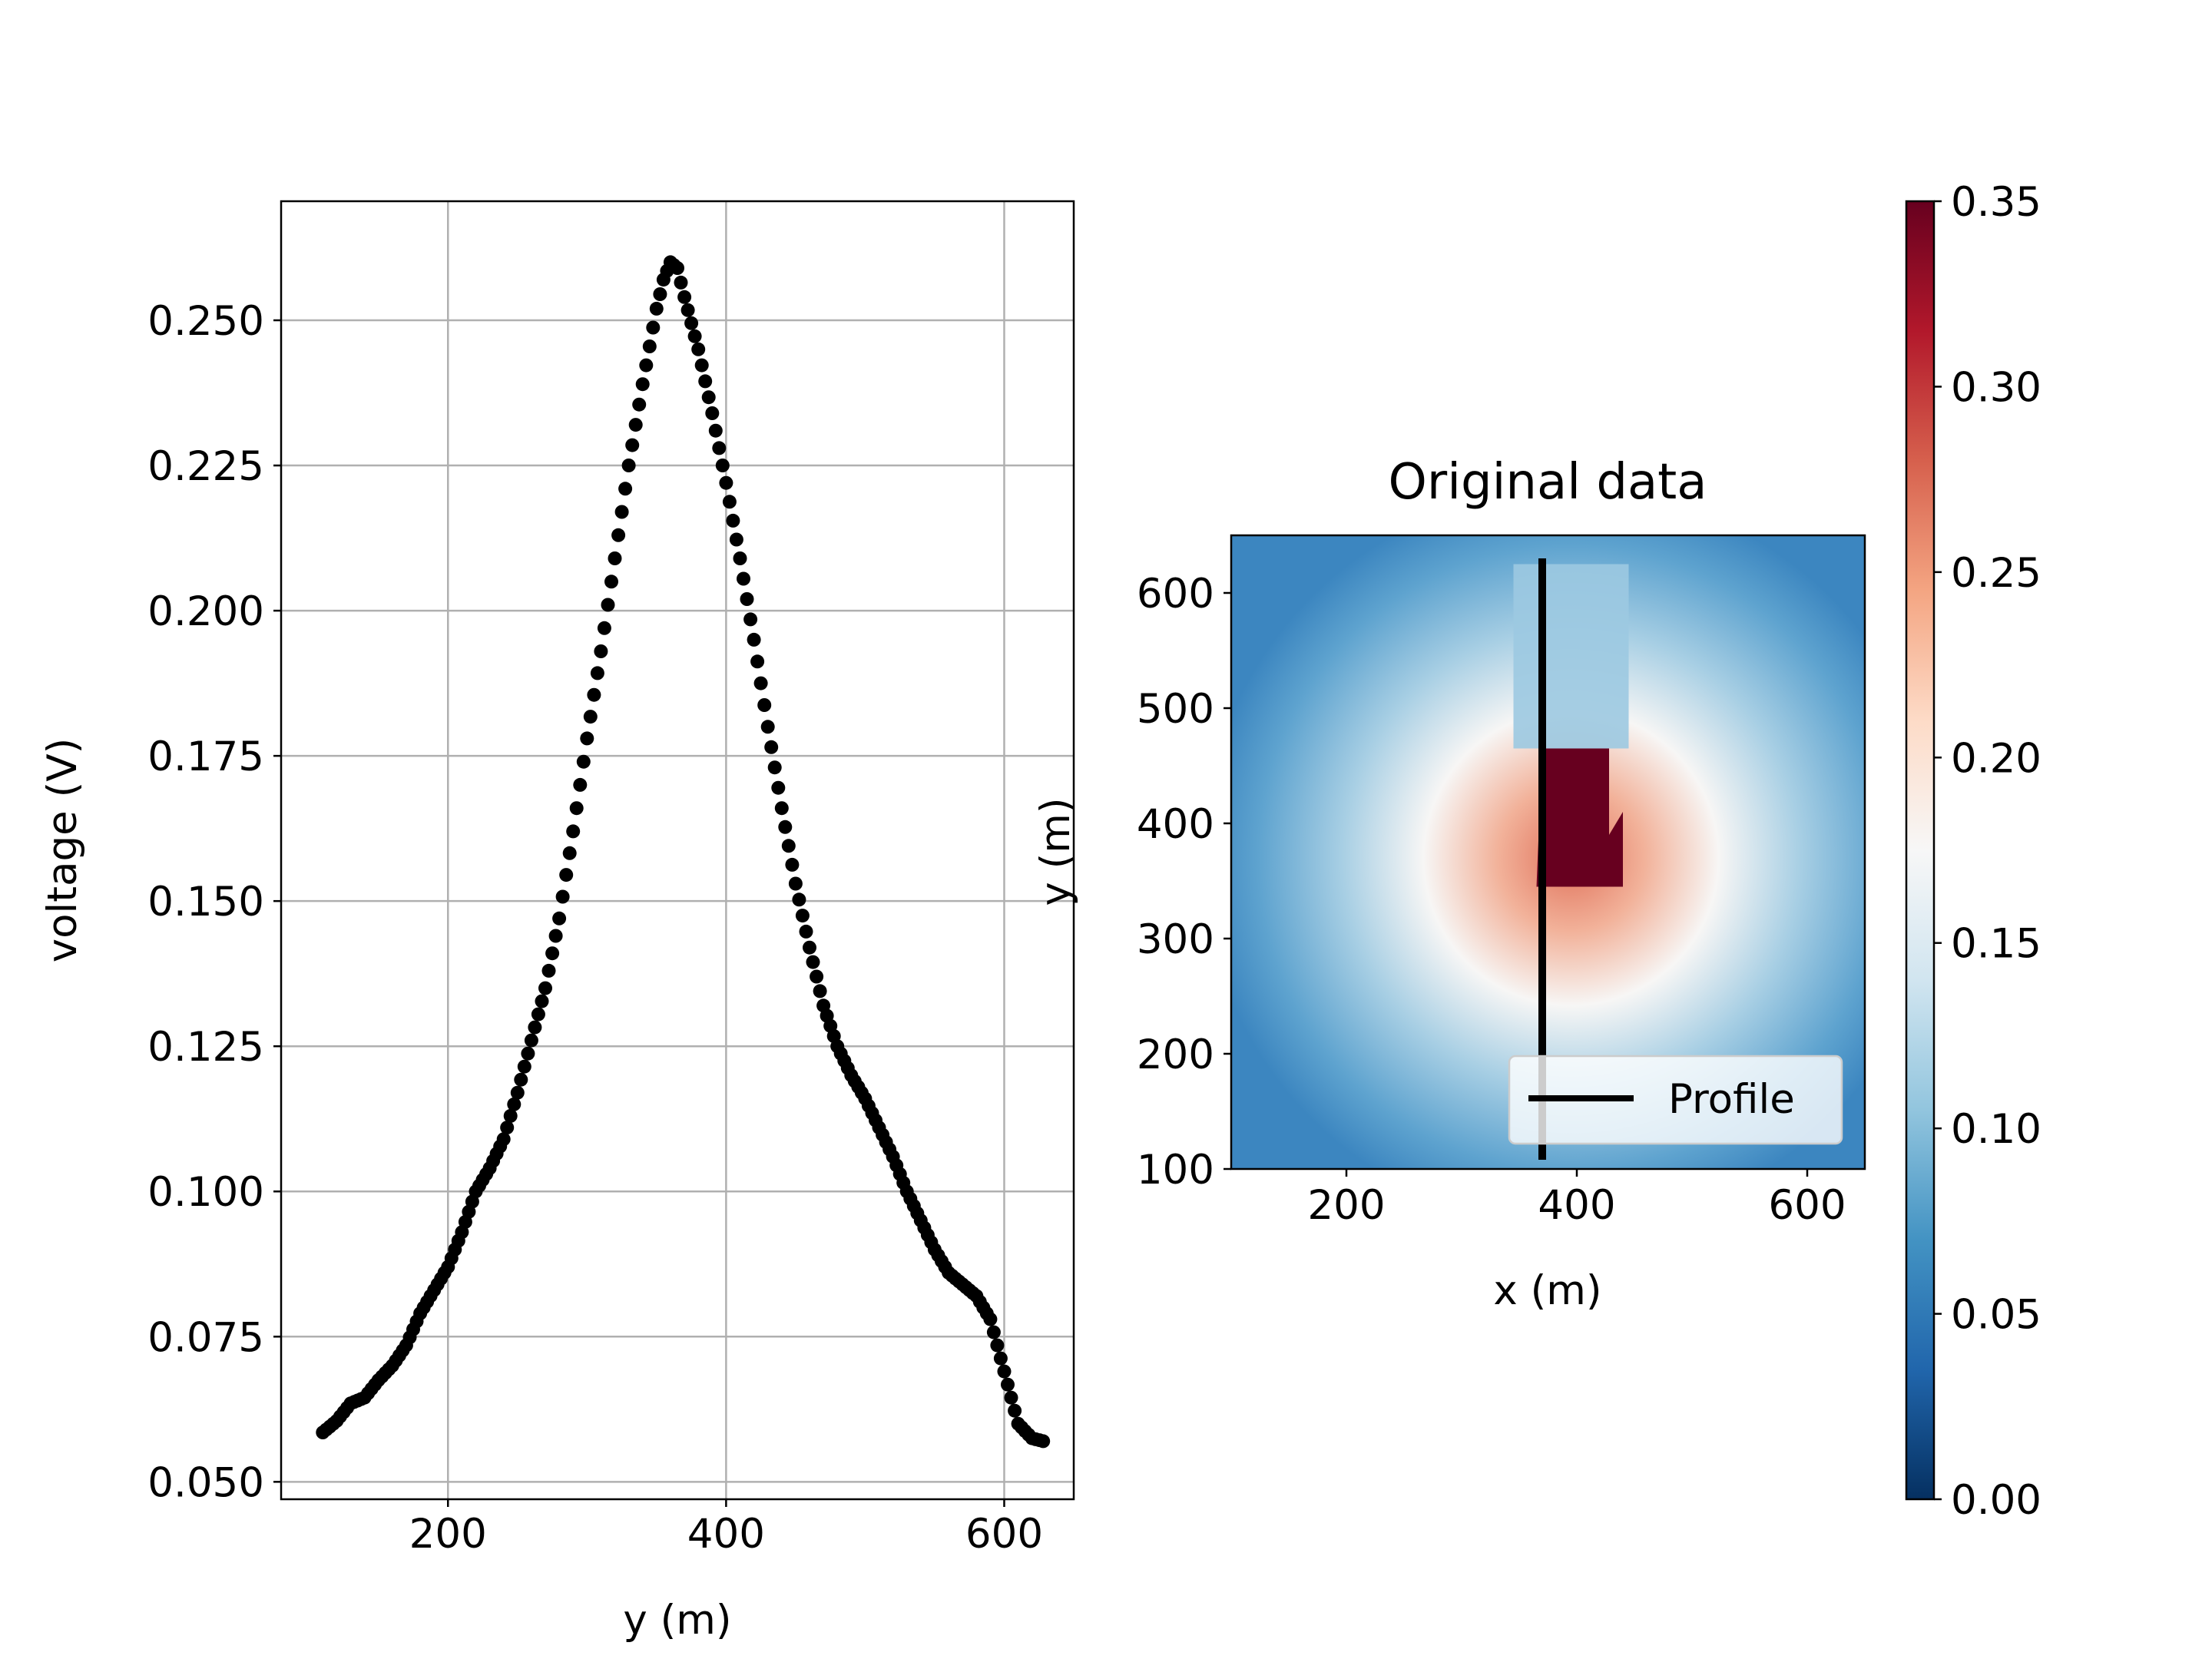  I want to click on profile-y-tick-label: 0.150, so click(206, 902).